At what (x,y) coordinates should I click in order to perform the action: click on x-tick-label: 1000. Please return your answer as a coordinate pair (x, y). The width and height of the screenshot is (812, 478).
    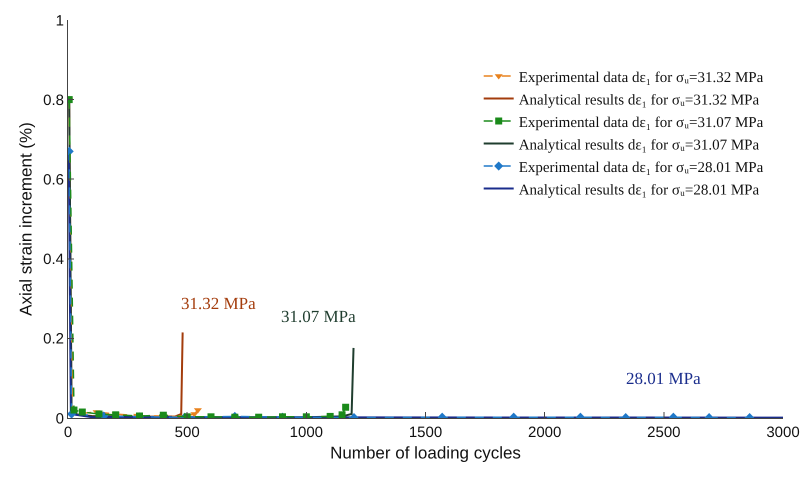
    Looking at the image, I should click on (307, 432).